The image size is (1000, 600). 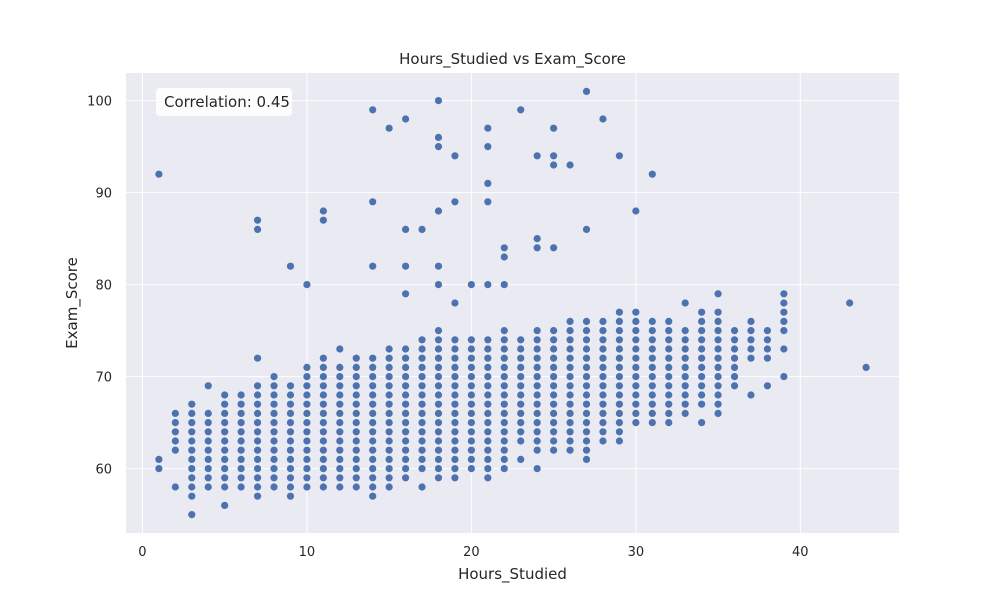 I want to click on x-tick-label: 30, so click(x=636, y=552).